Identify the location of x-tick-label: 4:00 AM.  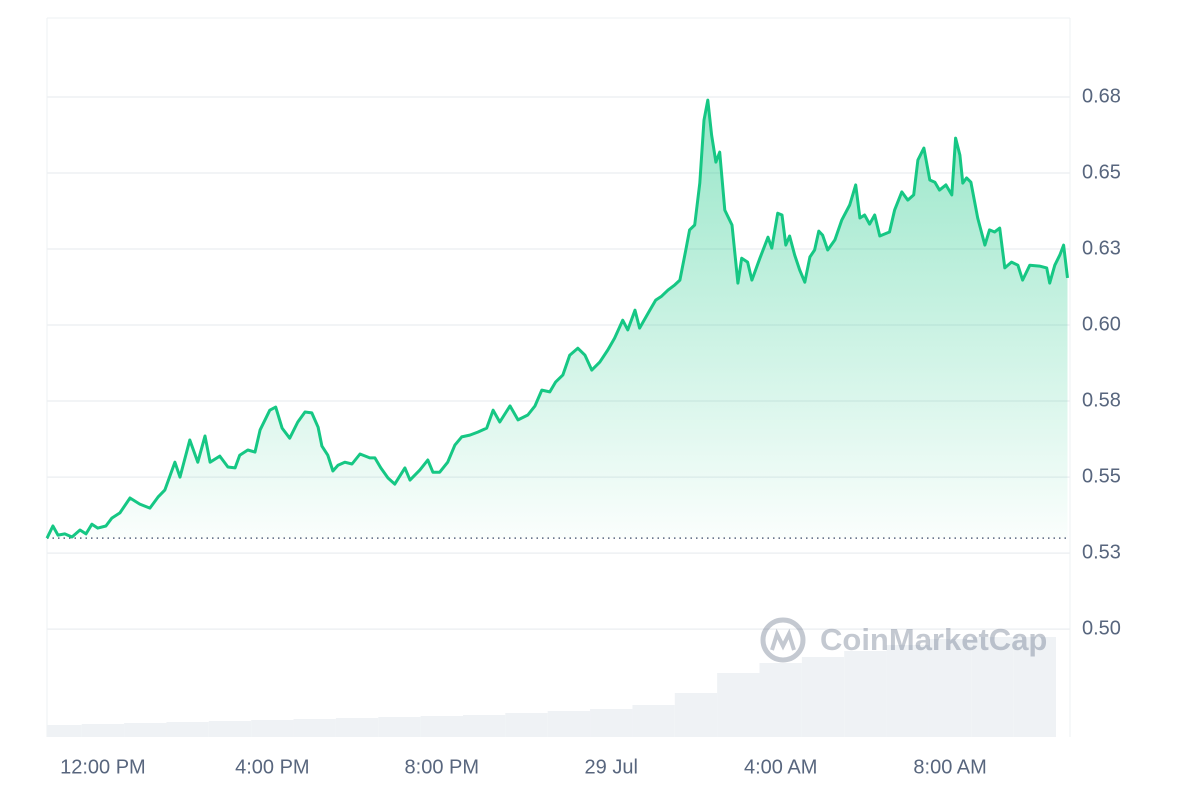
(780, 767).